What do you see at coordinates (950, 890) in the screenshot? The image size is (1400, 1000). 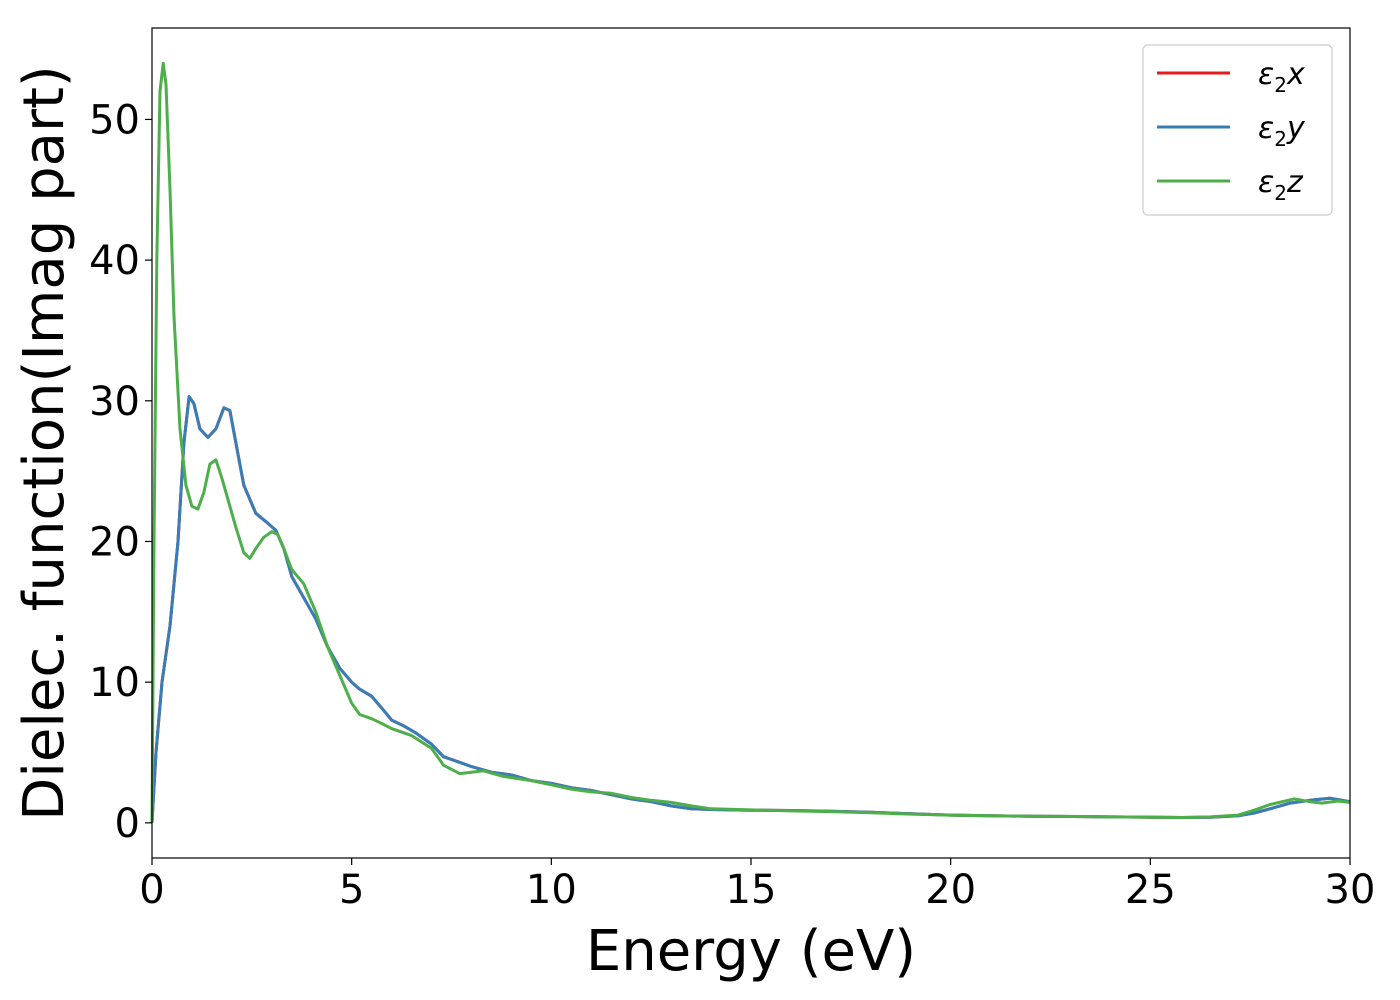 I see `x-tick-label: 20` at bounding box center [950, 890].